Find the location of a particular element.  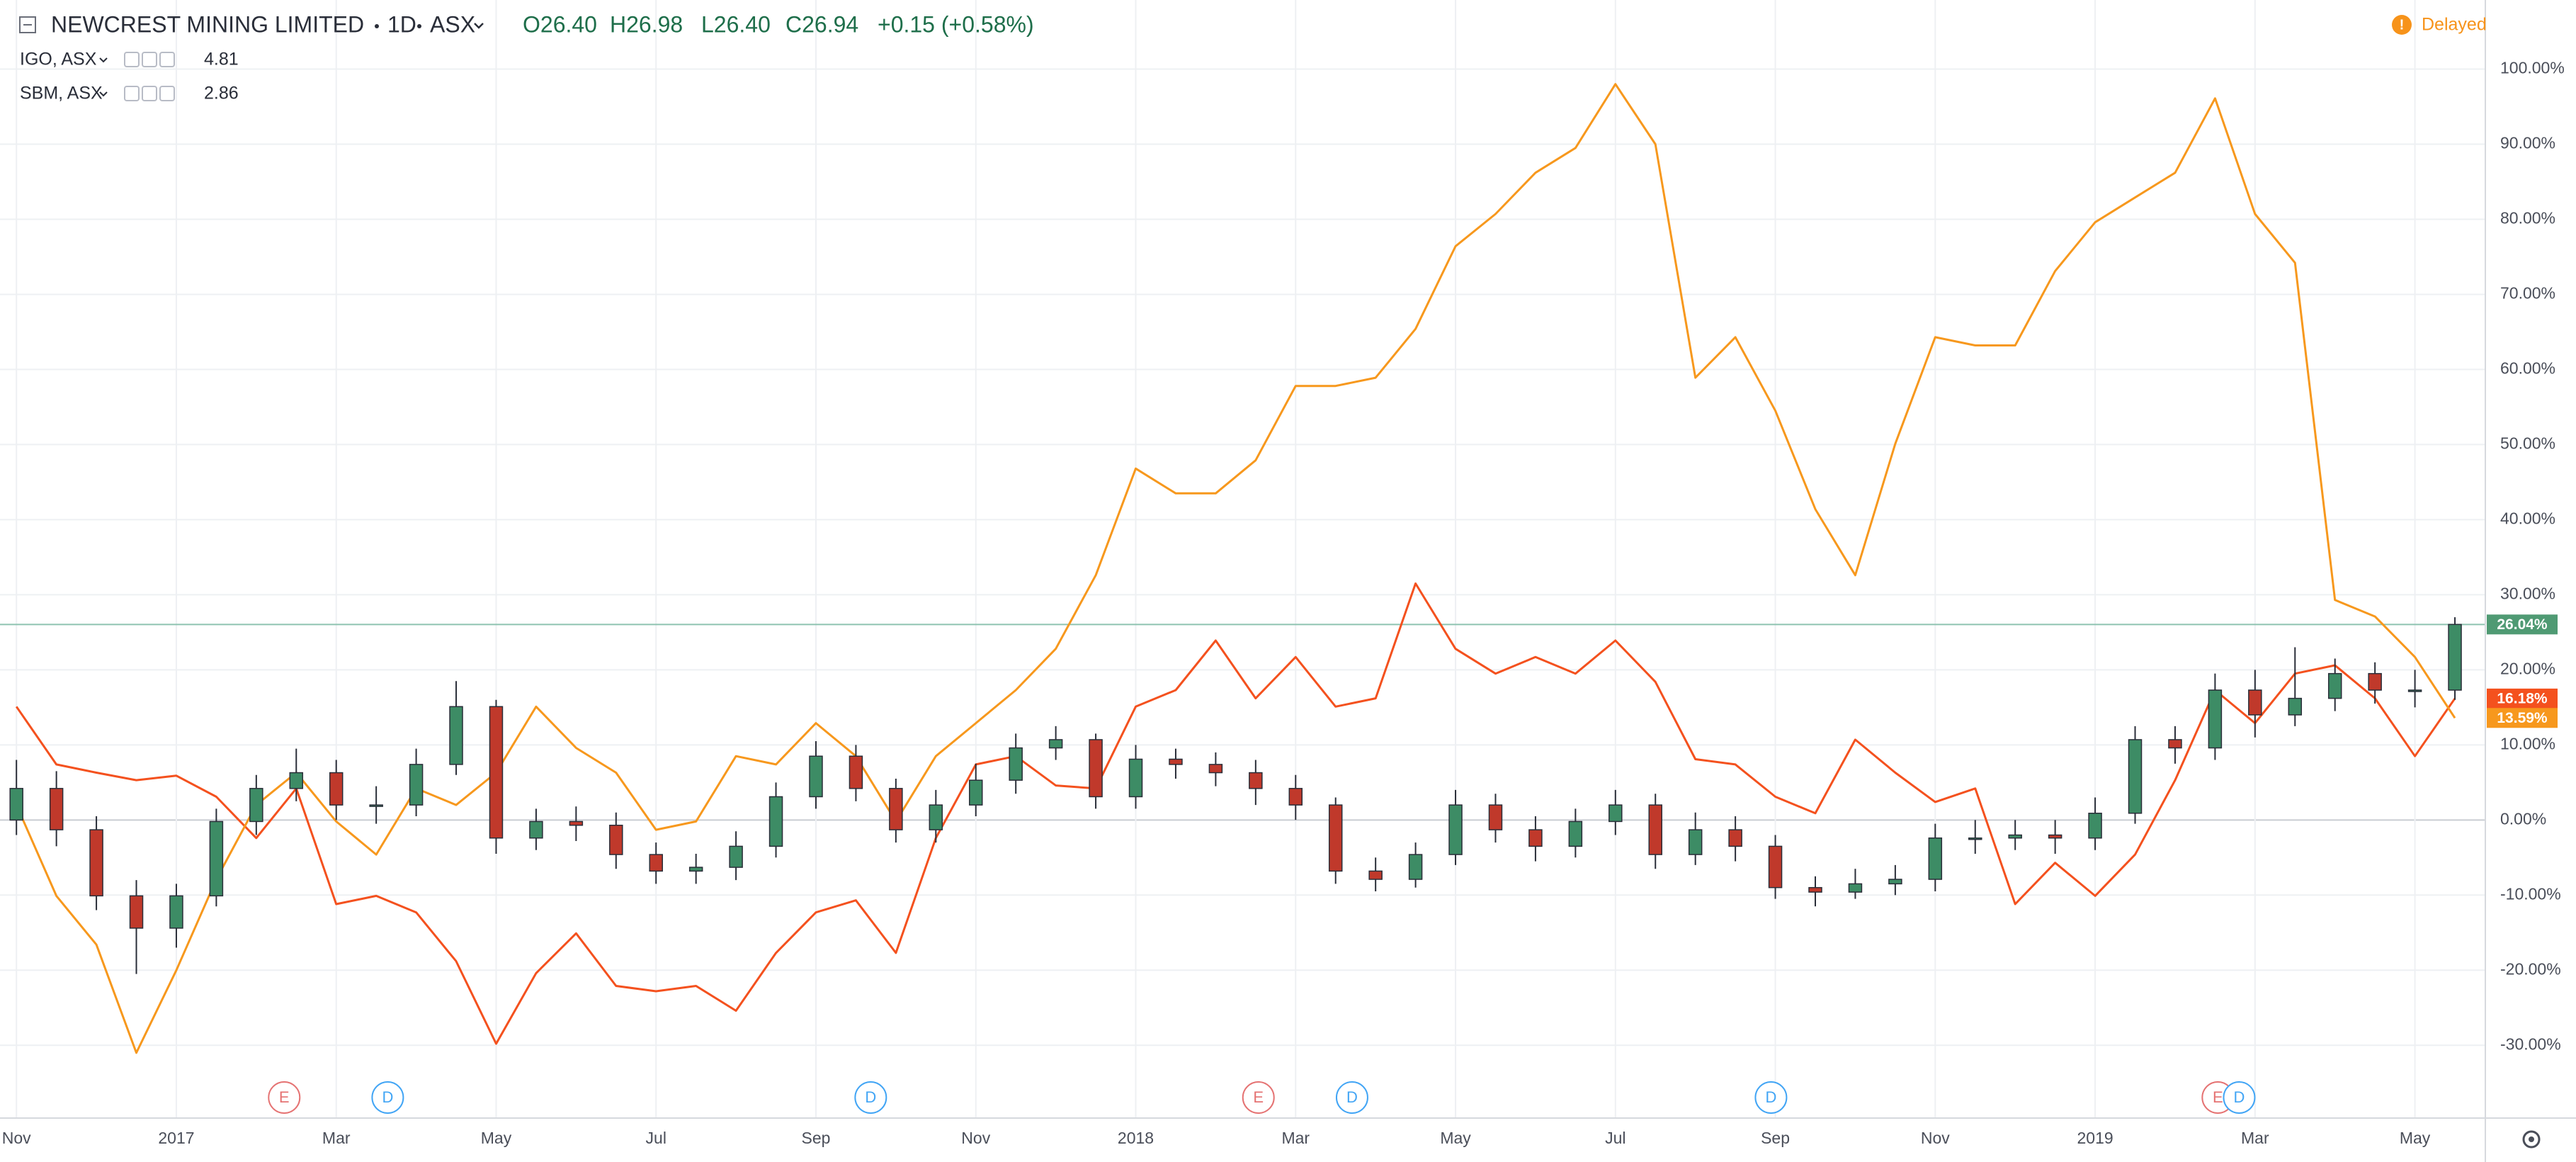

change-value: +0.15 (+0.58%) is located at coordinates (956, 24).